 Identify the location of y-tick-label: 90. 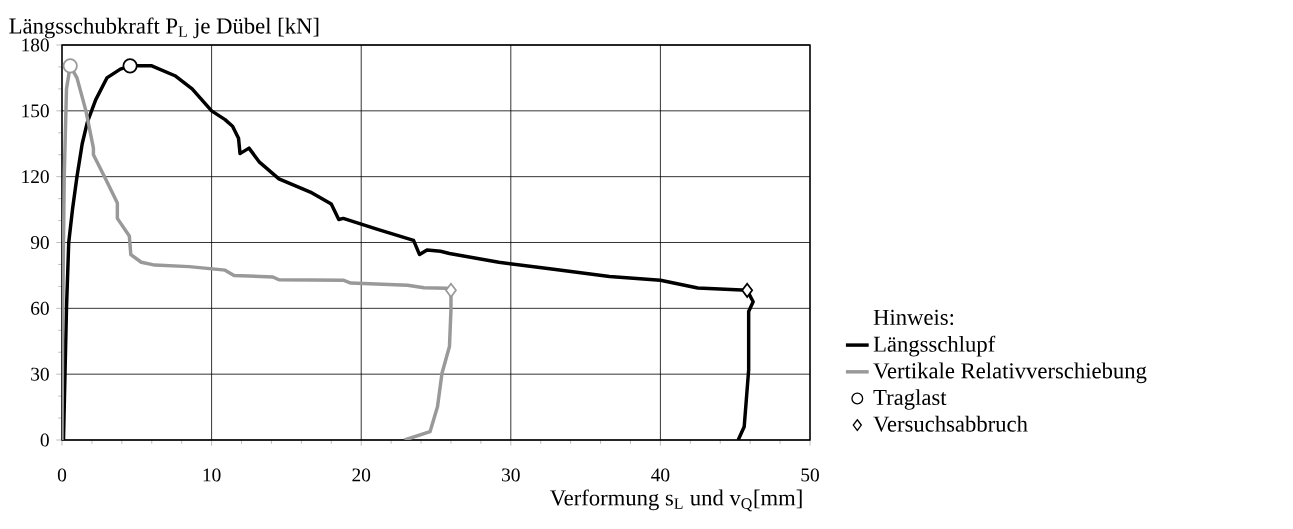
(39, 242).